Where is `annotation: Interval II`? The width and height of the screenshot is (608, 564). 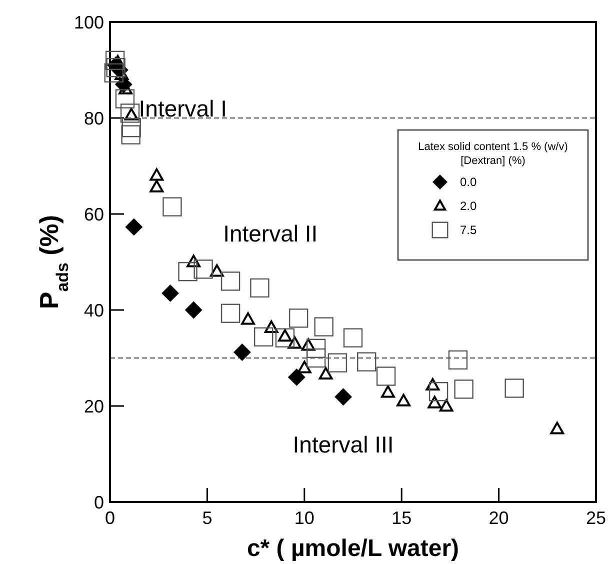
annotation: Interval II is located at coordinates (270, 233).